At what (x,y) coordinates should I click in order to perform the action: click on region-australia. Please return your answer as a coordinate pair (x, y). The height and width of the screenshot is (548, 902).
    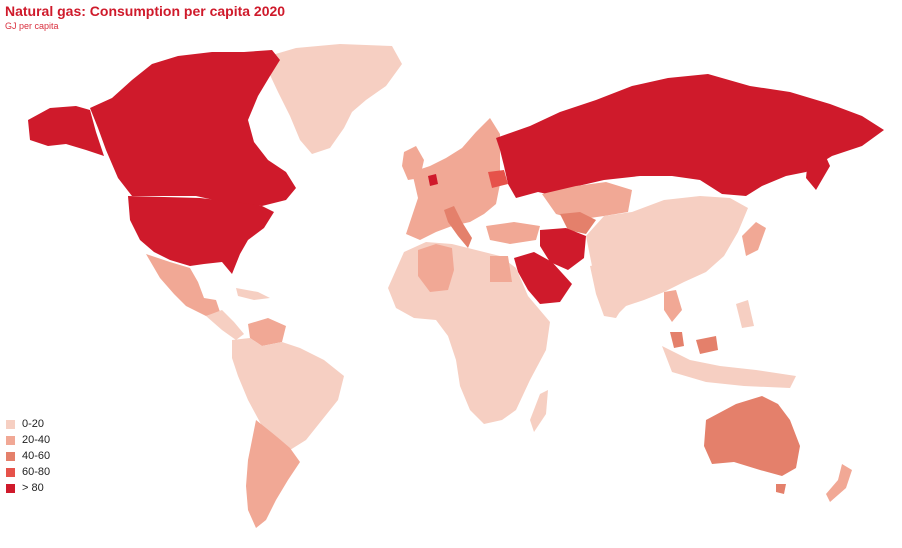
    Looking at the image, I should click on (752, 436).